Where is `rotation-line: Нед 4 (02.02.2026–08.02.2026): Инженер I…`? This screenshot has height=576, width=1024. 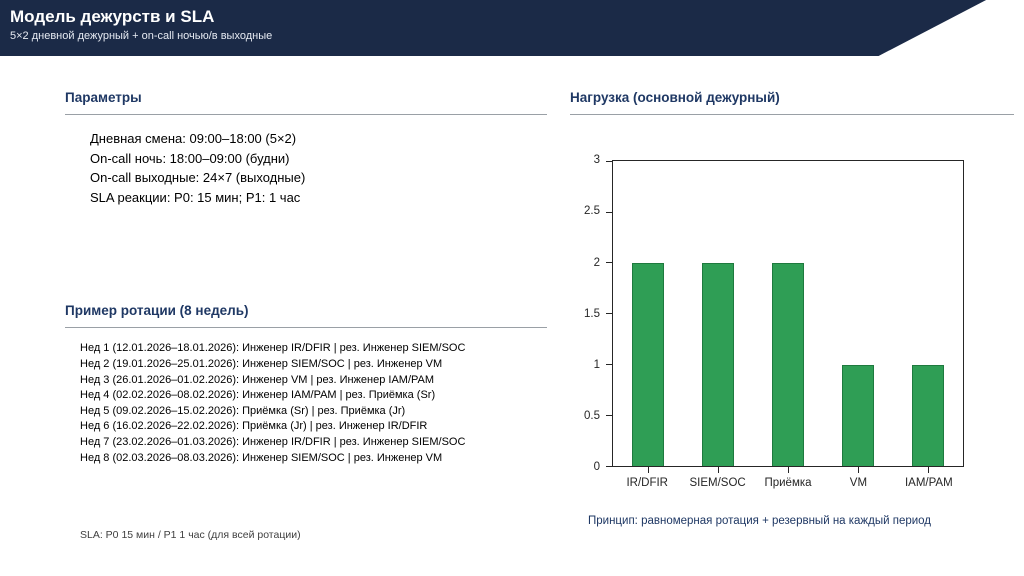
rotation-line: Нед 4 (02.02.2026–08.02.2026): Инженер I… is located at coordinates (258, 395).